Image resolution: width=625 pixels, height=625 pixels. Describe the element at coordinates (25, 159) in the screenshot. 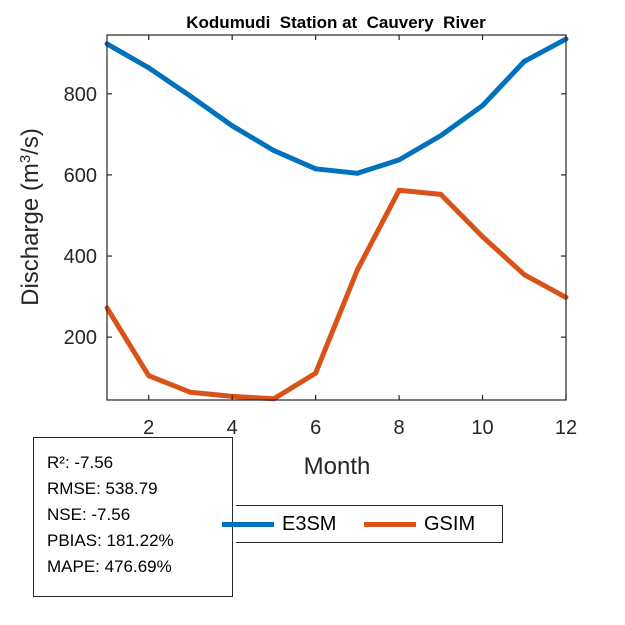

I see `y-axis-label-sup: 3` at that location.